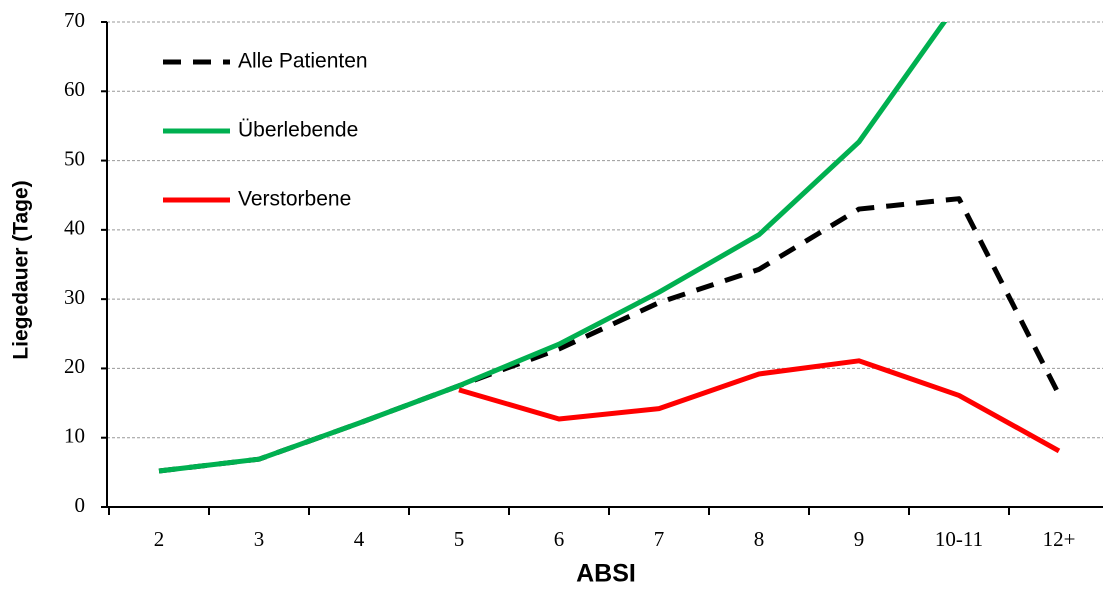  I want to click on legend-label: Überlebende, so click(298, 130).